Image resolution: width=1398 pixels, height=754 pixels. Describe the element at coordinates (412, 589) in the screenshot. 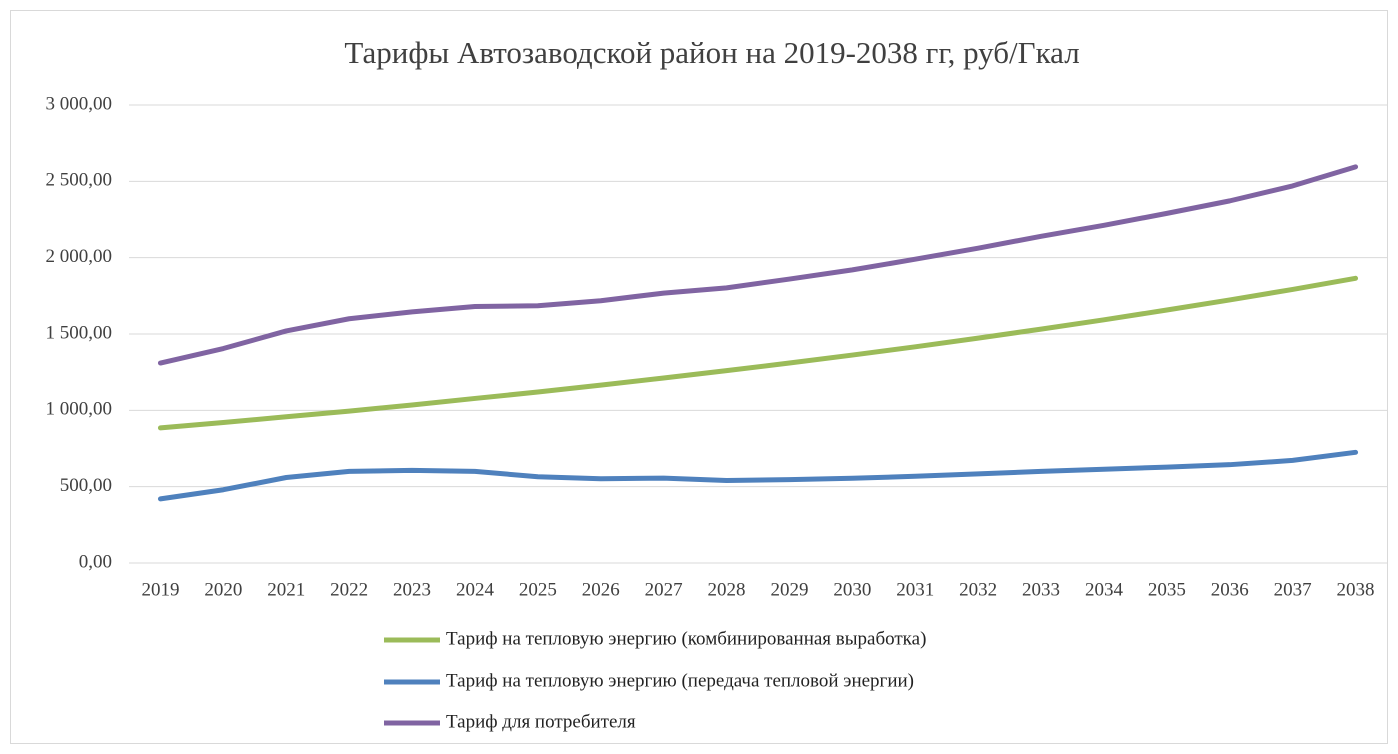

I see `x-tick-label: 2023` at that location.